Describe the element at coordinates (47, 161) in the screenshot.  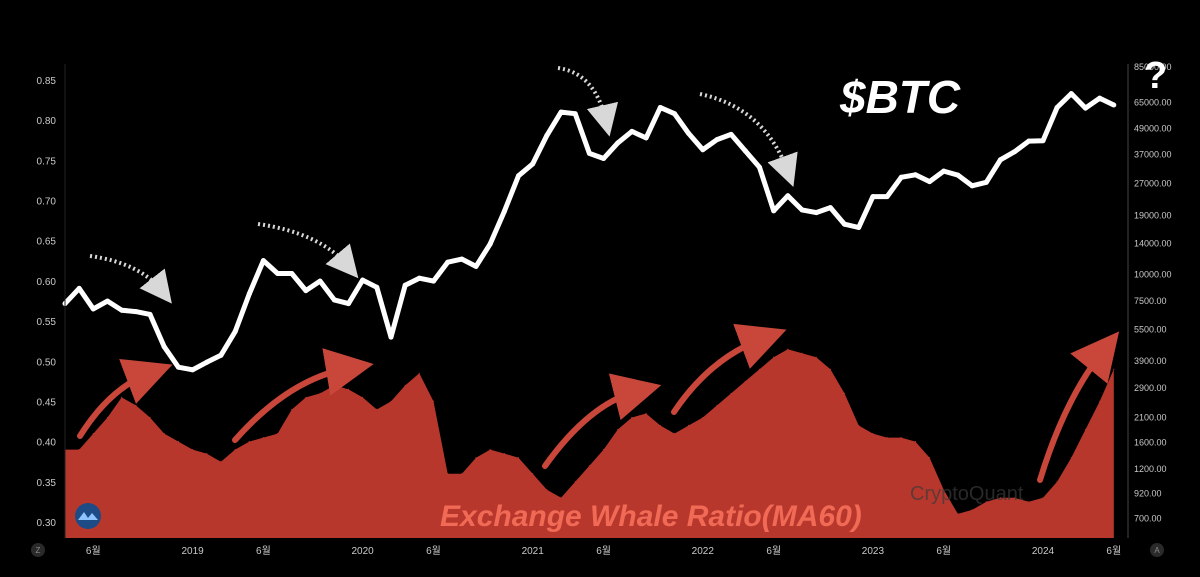
I see `left-tick-label-2: 0.75` at that location.